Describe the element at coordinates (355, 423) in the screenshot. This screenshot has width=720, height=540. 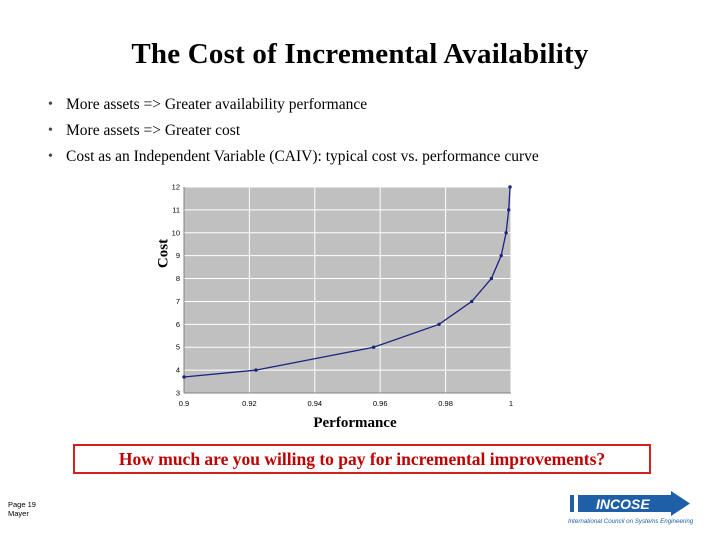
I see `x-axis-label: Performance` at that location.